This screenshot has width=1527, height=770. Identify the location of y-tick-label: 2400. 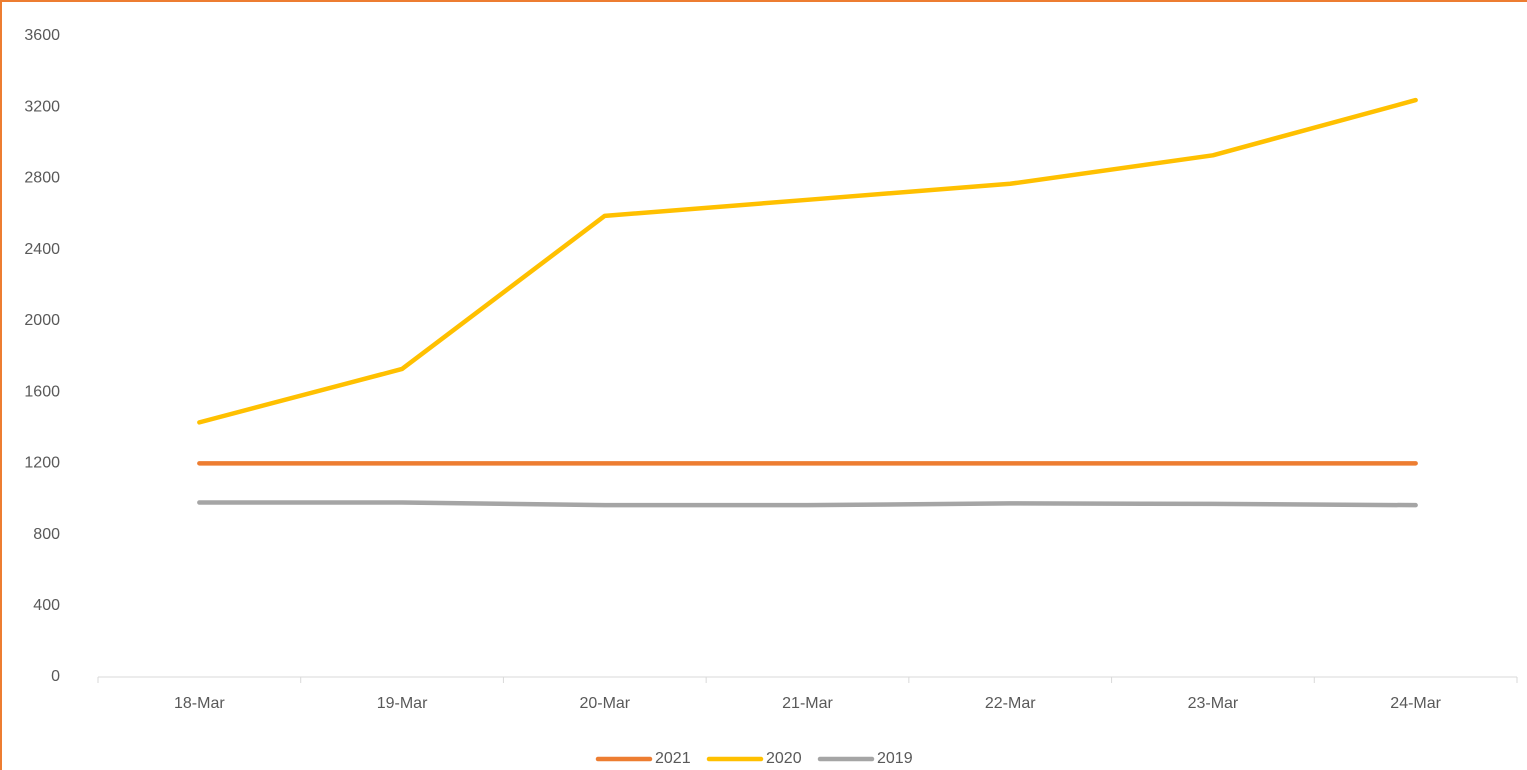
(42, 249).